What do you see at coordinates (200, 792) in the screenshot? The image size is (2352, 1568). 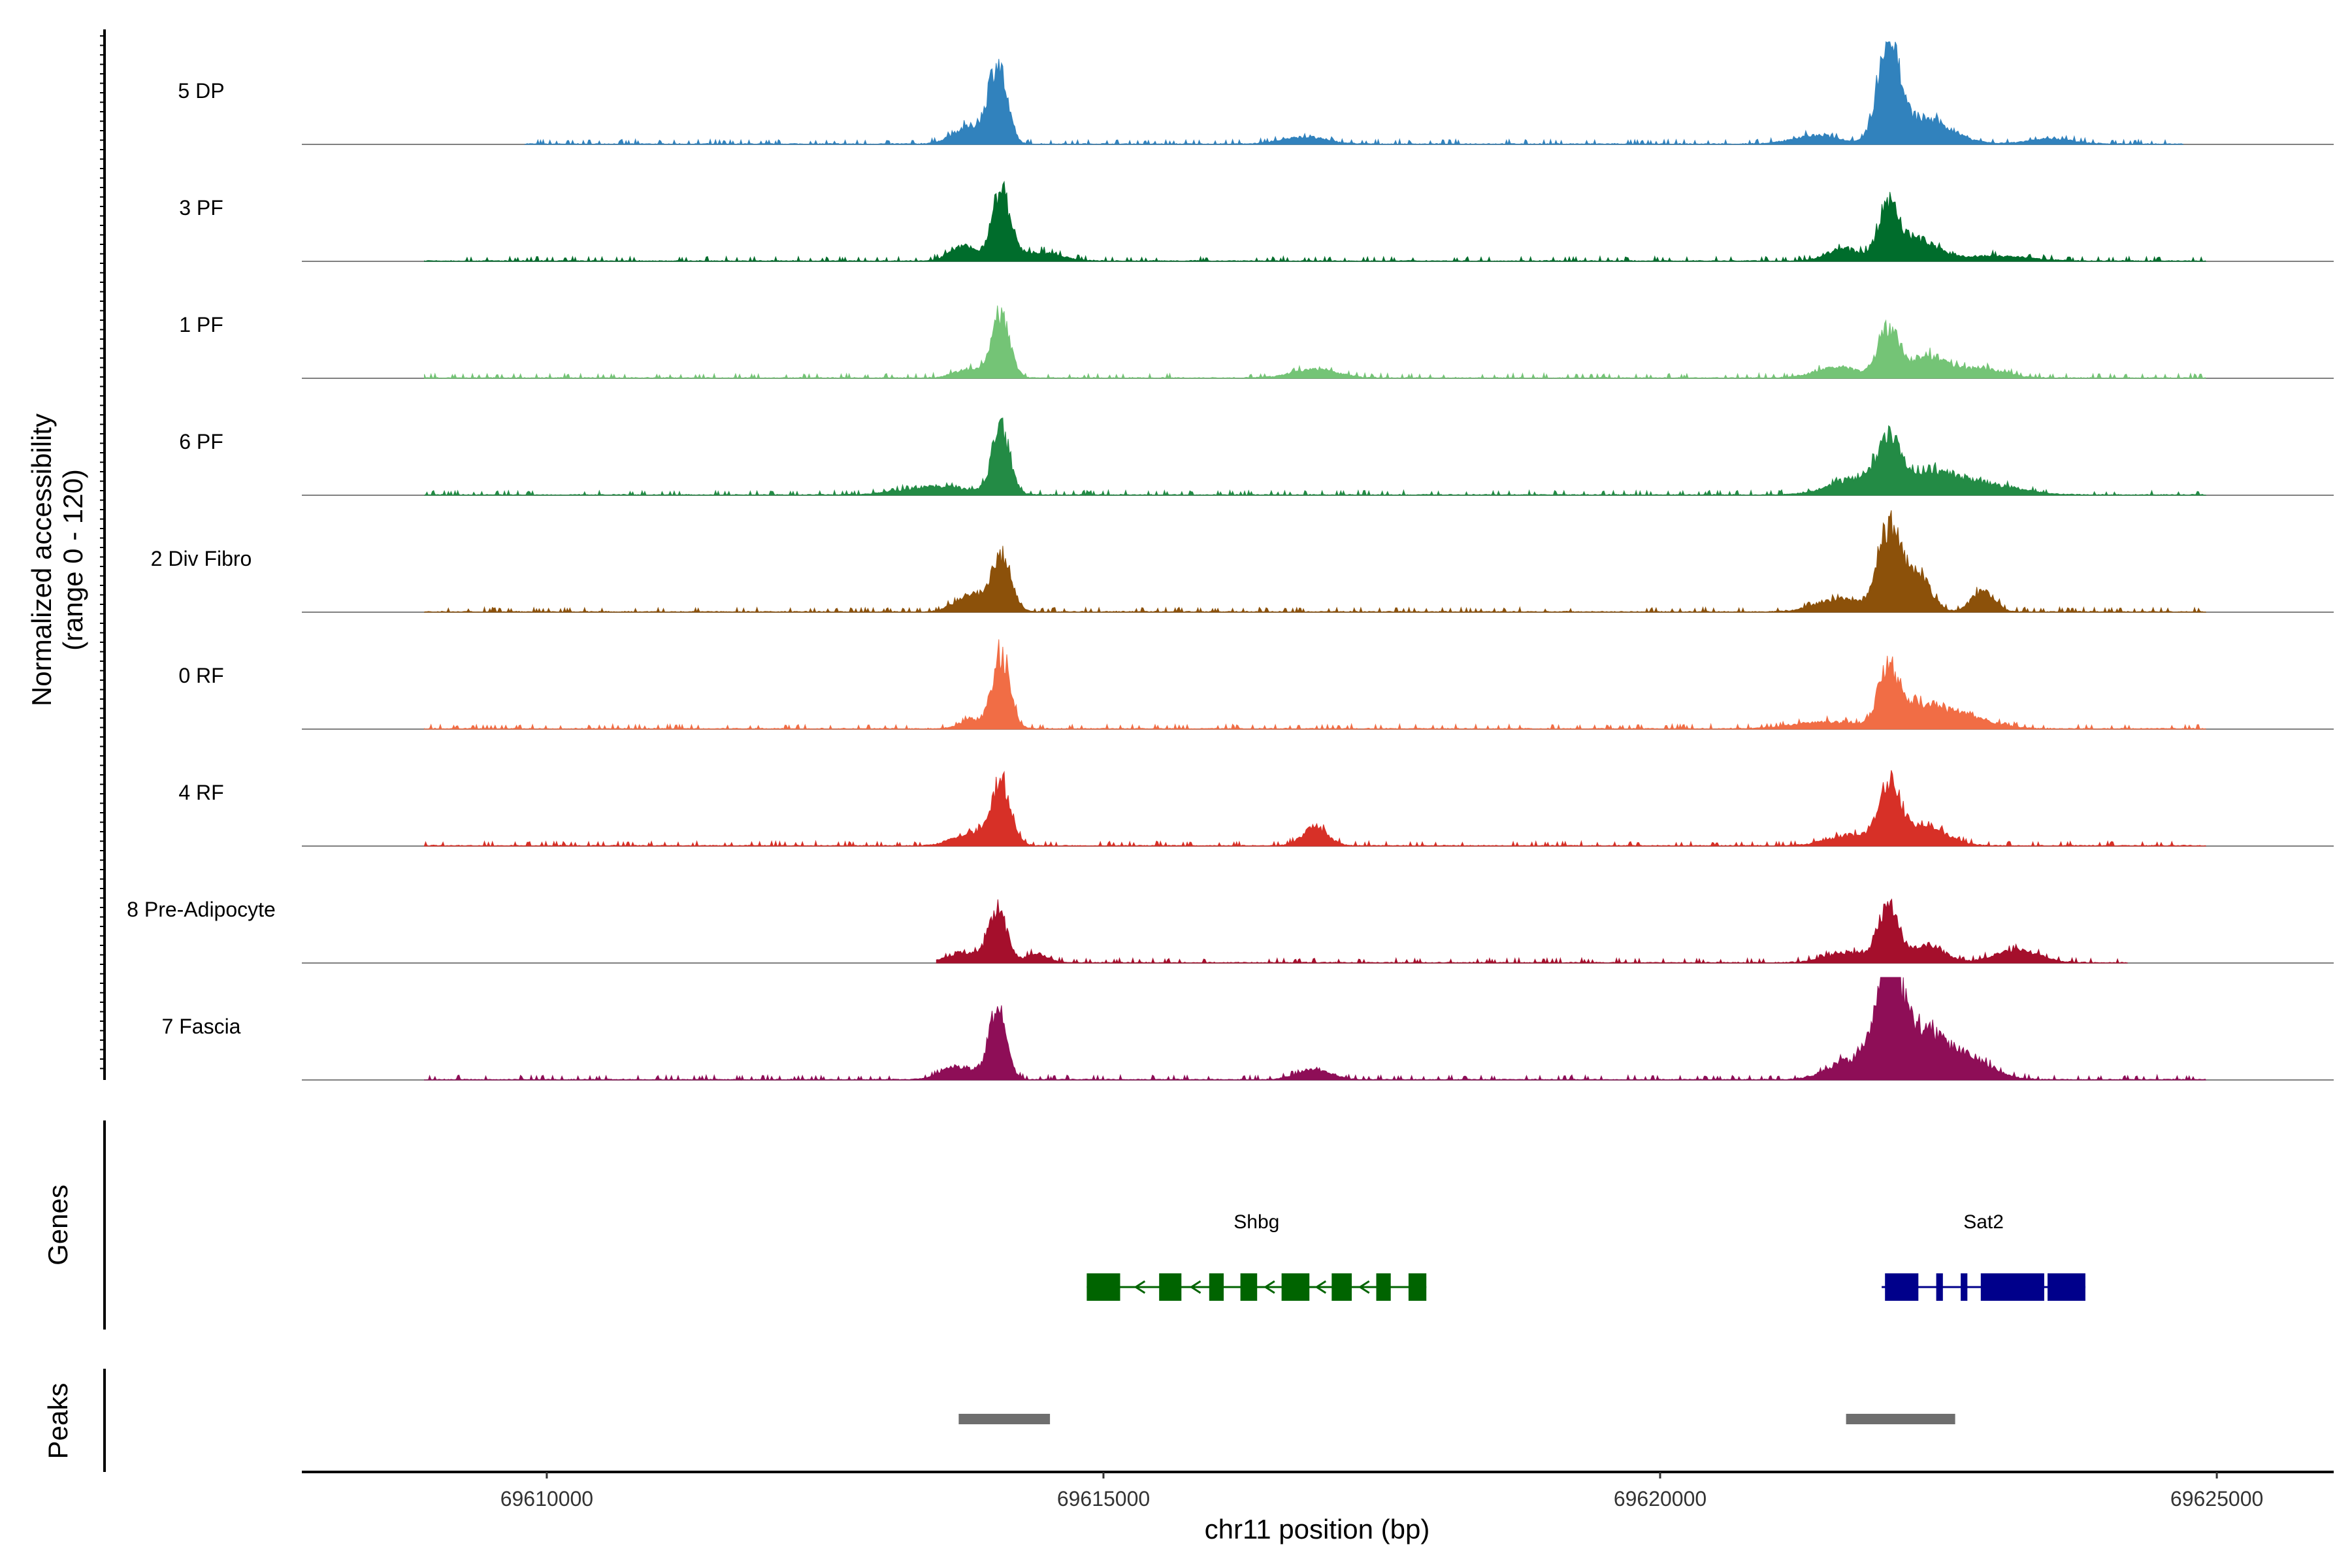 I see `track-label: 4 RF` at bounding box center [200, 792].